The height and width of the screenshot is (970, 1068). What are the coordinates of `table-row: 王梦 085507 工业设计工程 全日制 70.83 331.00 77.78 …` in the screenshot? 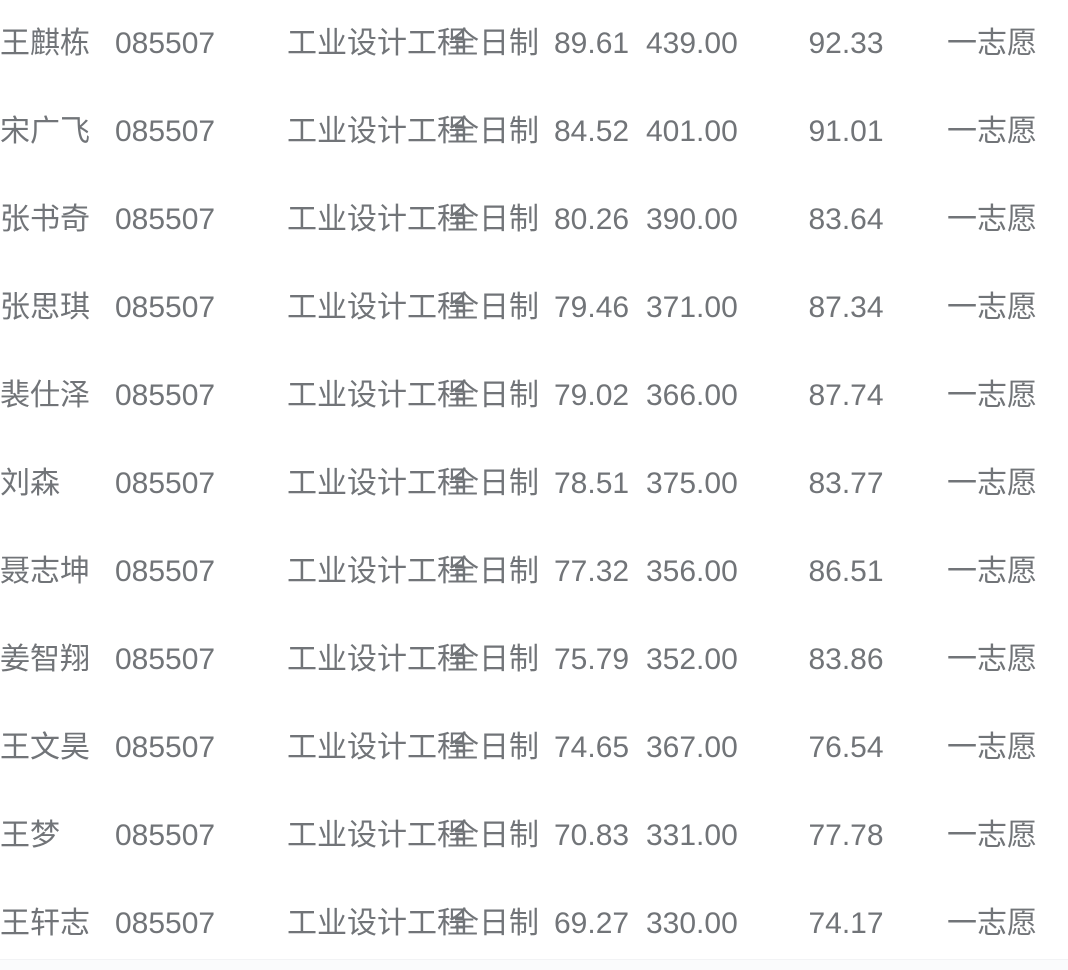 It's located at (534, 836).